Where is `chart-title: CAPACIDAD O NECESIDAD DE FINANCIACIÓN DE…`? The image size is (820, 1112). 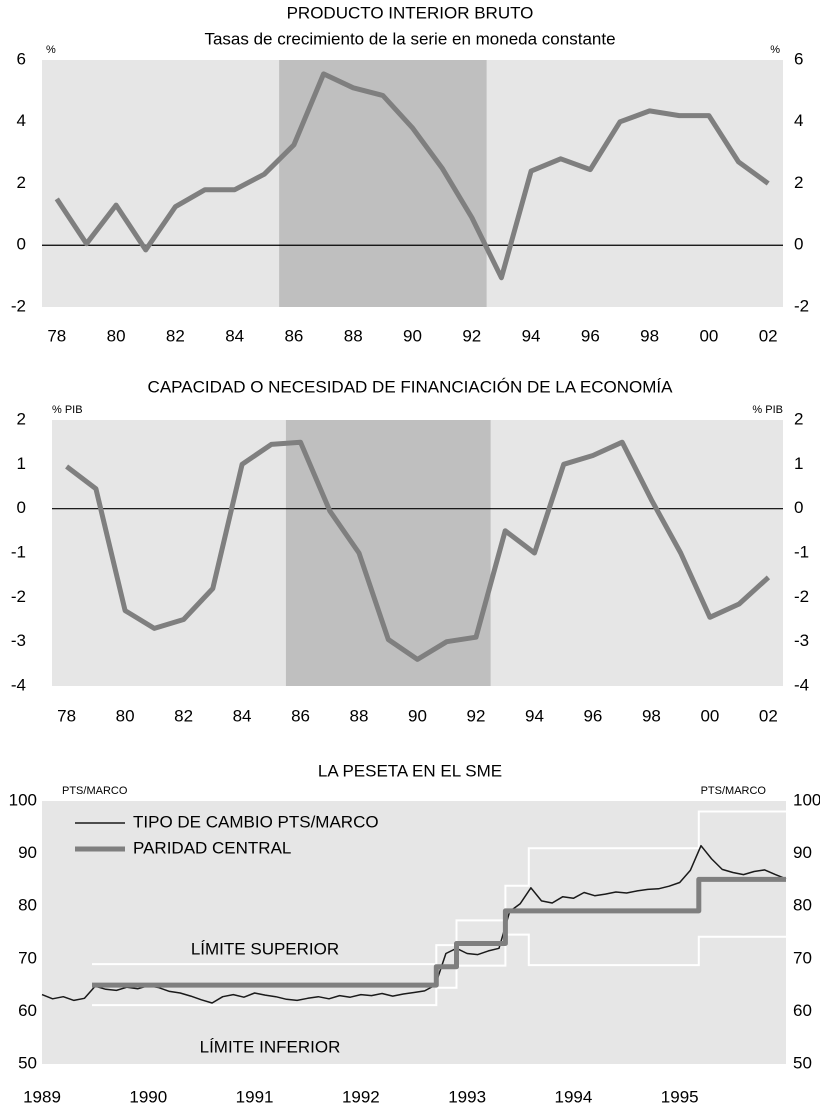
chart-title: CAPACIDAD O NECESIDAD DE FINANCIACIÓN DE… is located at coordinates (411, 386).